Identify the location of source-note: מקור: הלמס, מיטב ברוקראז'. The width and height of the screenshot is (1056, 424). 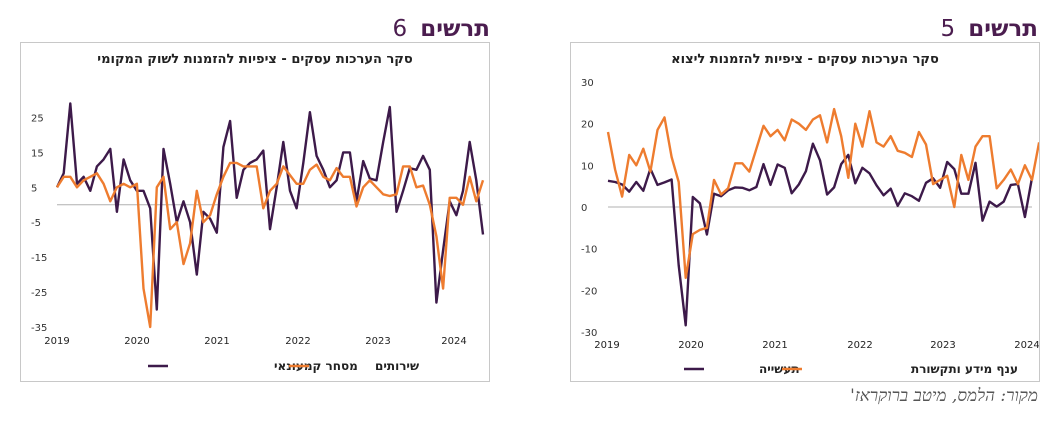
(944, 396).